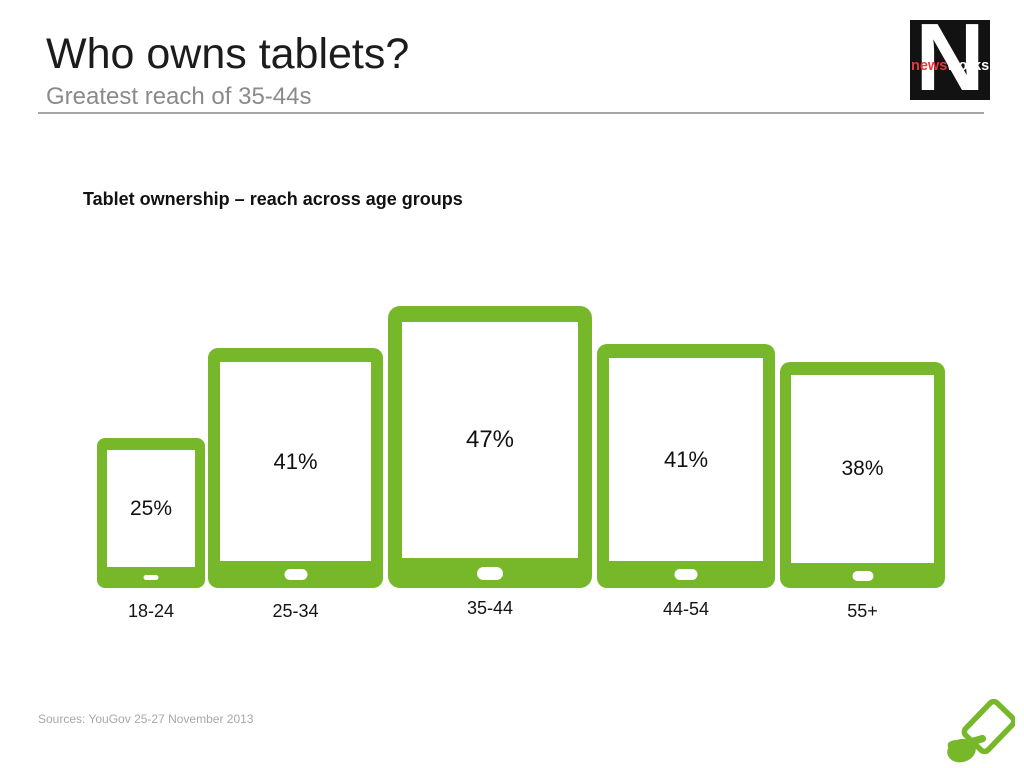 The image size is (1024, 768). Describe the element at coordinates (929, 66) in the screenshot. I see `logo-wordmark-news: news` at that location.